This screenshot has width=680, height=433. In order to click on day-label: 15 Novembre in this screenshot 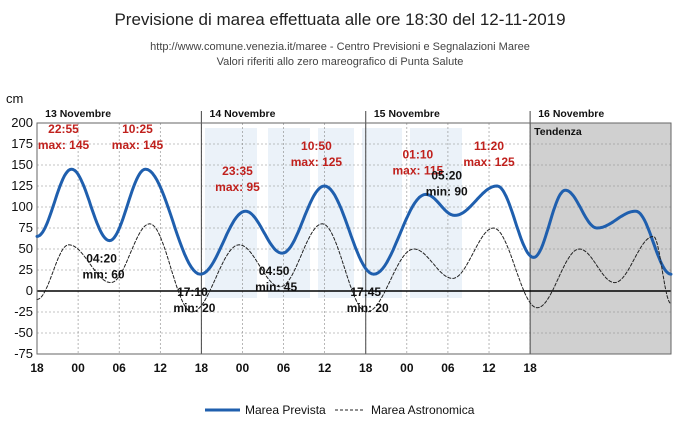, I will do `click(407, 114)`.